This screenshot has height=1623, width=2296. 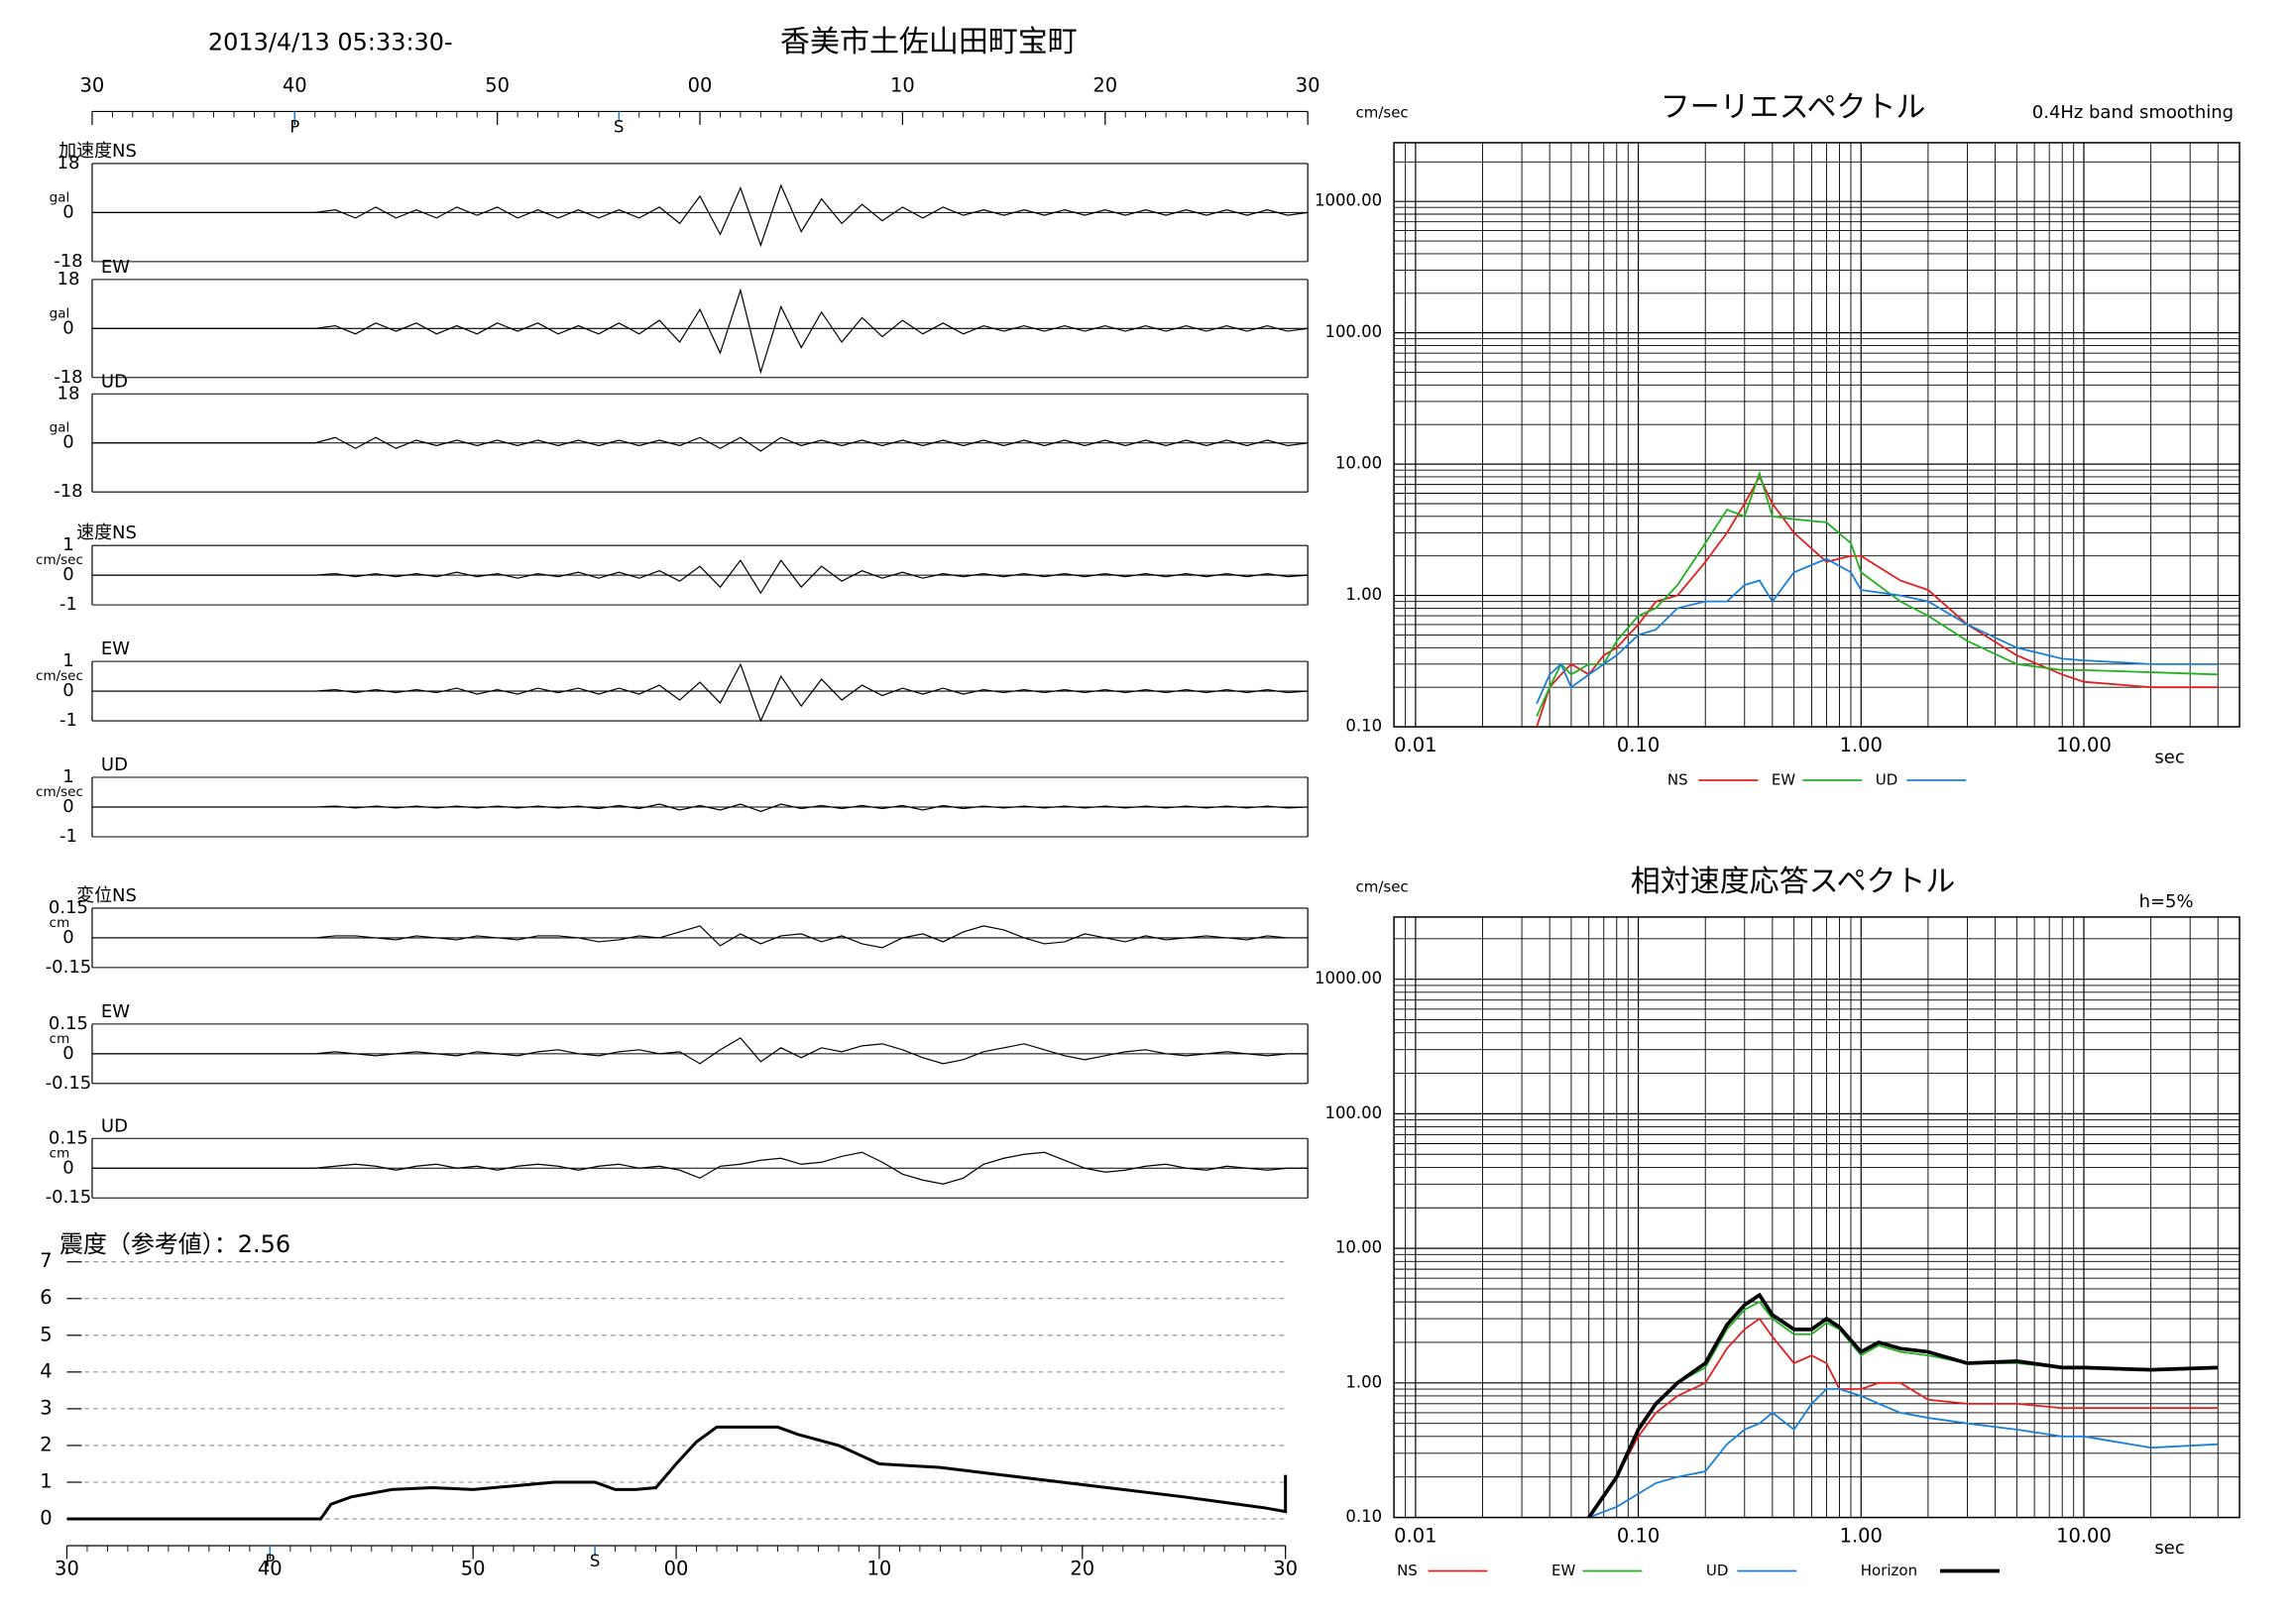 I want to click on y-tick-label: 10.00, so click(x=1359, y=463).